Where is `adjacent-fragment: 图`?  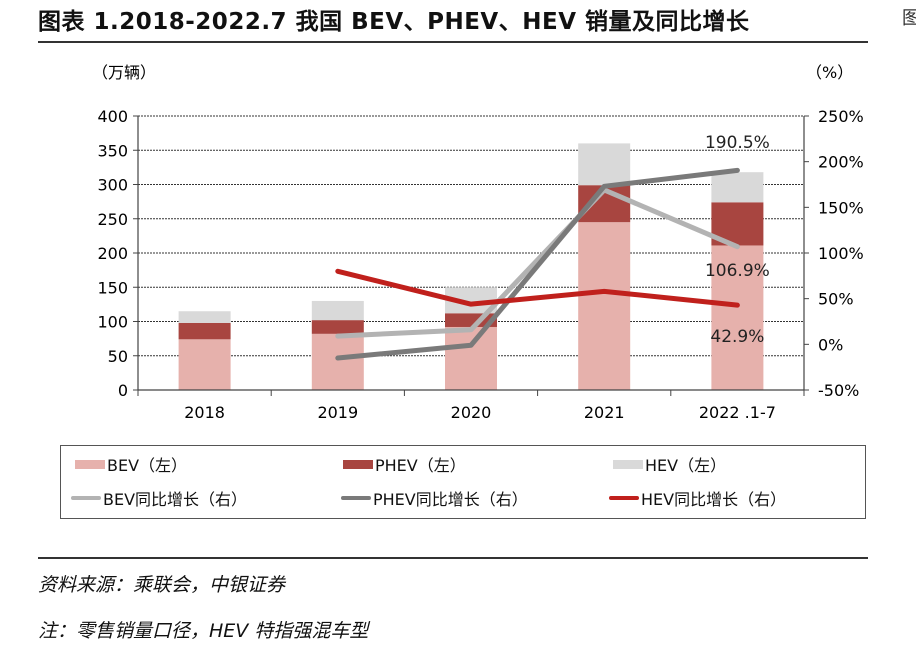 adjacent-fragment: 图 is located at coordinates (909, 18).